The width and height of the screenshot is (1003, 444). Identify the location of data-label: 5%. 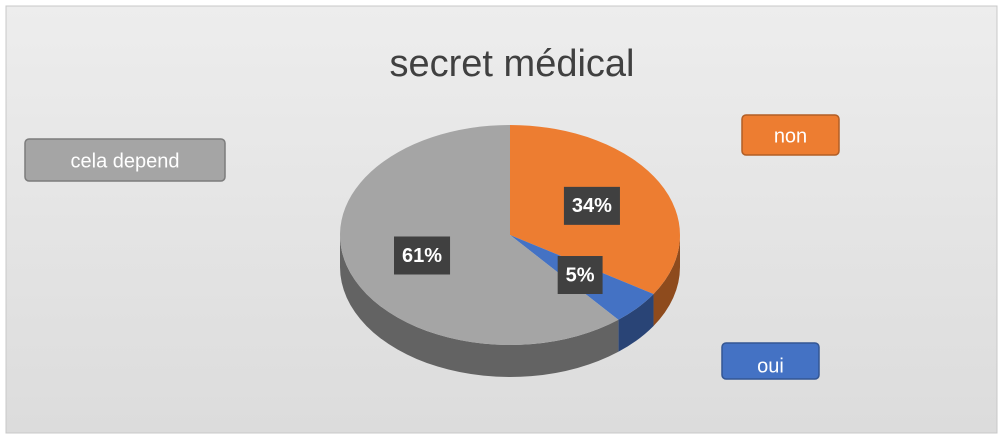
(580, 275).